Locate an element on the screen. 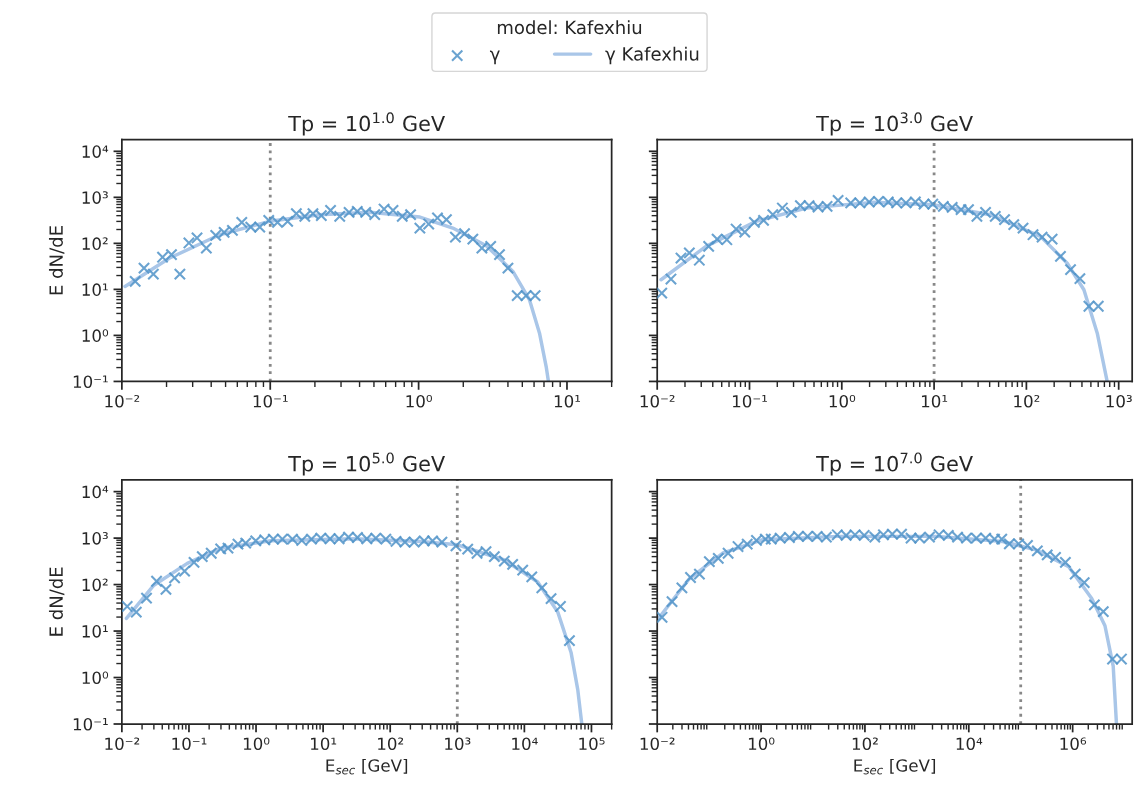  chart-title: Tp = 10$^{5.0}$ GeV is located at coordinates (366, 464).